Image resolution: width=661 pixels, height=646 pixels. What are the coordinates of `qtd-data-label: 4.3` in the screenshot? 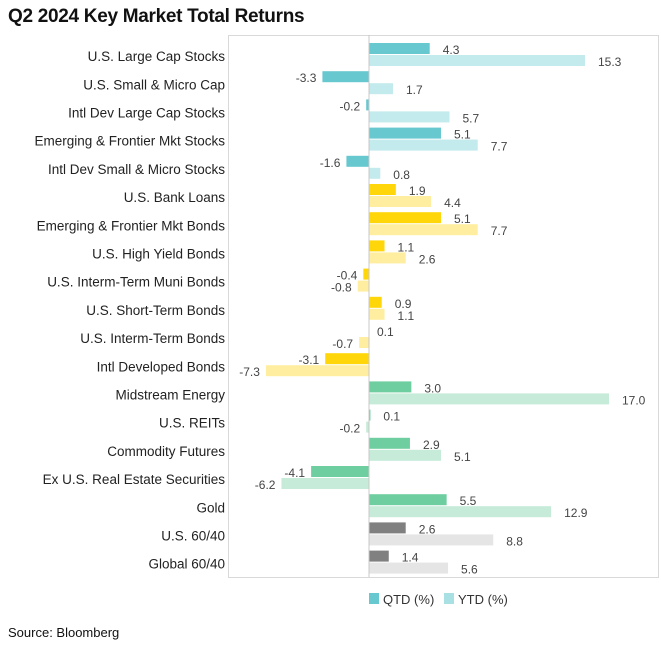 It's located at (451, 50).